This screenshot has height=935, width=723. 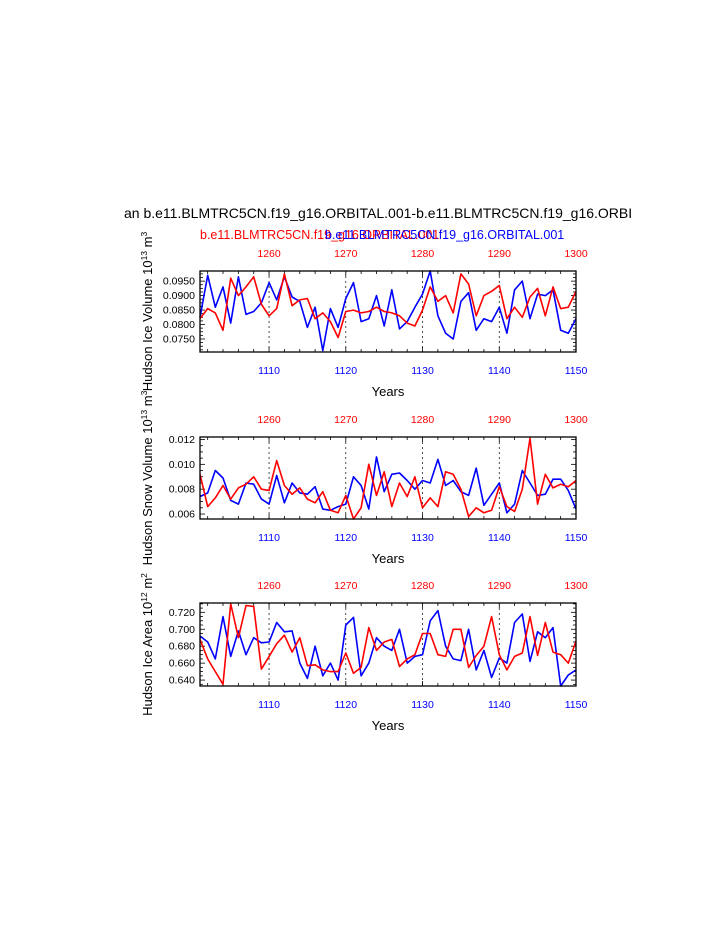 I want to click on y-tick-label: 0.700, so click(x=182, y=630).